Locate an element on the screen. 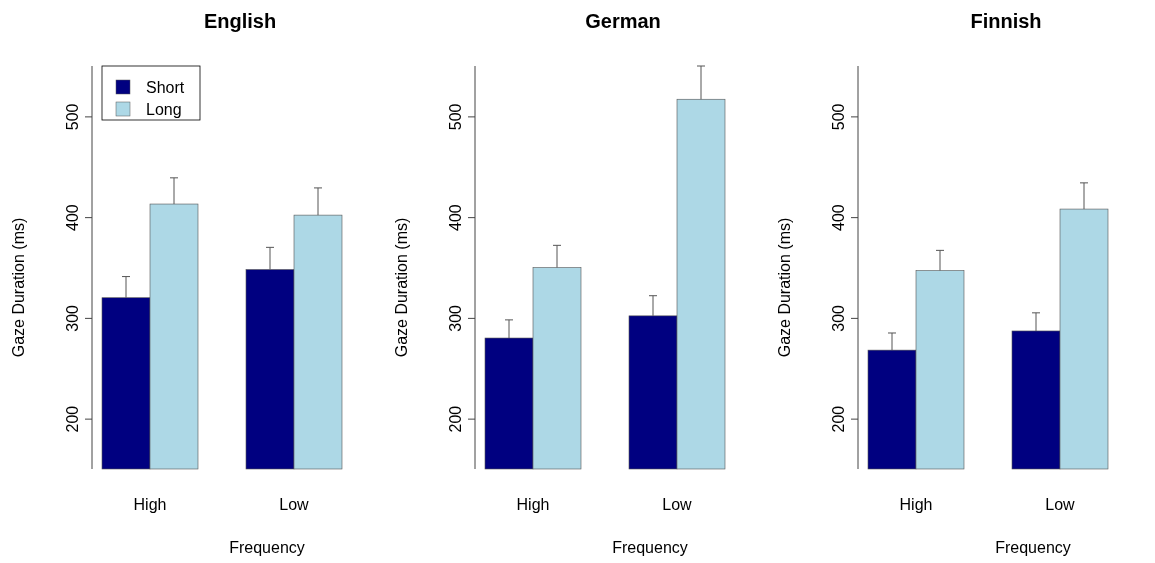 This screenshot has height=563, width=1155. legend-label: Short is located at coordinates (165, 87).